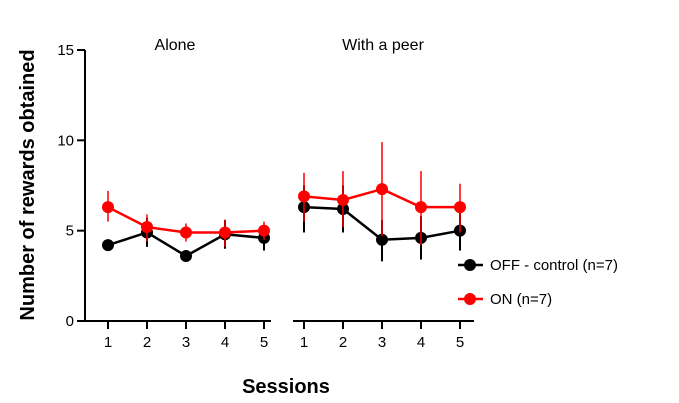 This screenshot has height=403, width=679. What do you see at coordinates (286, 387) in the screenshot?
I see `x-axis-title: Sessions` at bounding box center [286, 387].